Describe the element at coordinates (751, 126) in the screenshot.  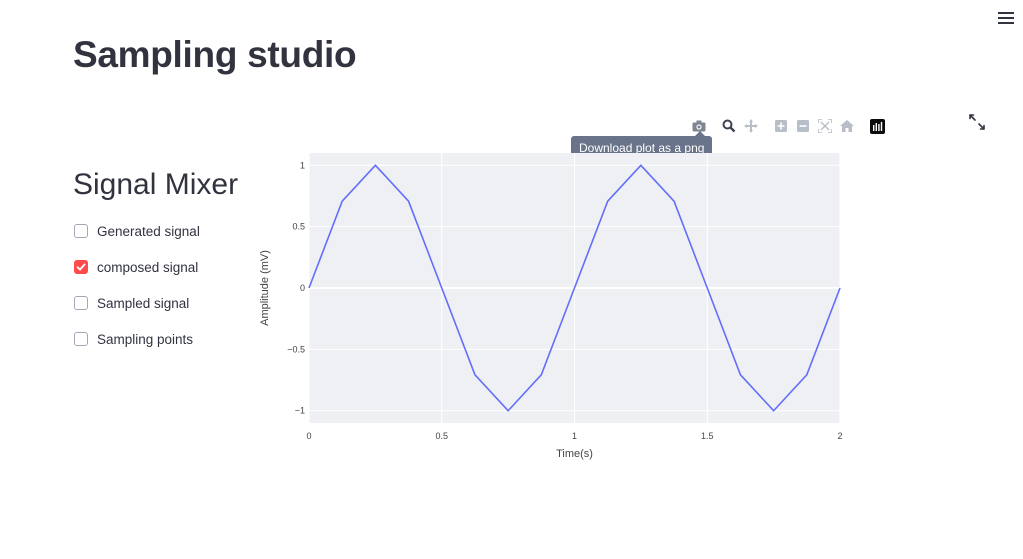
I see `pan-icon` at that location.